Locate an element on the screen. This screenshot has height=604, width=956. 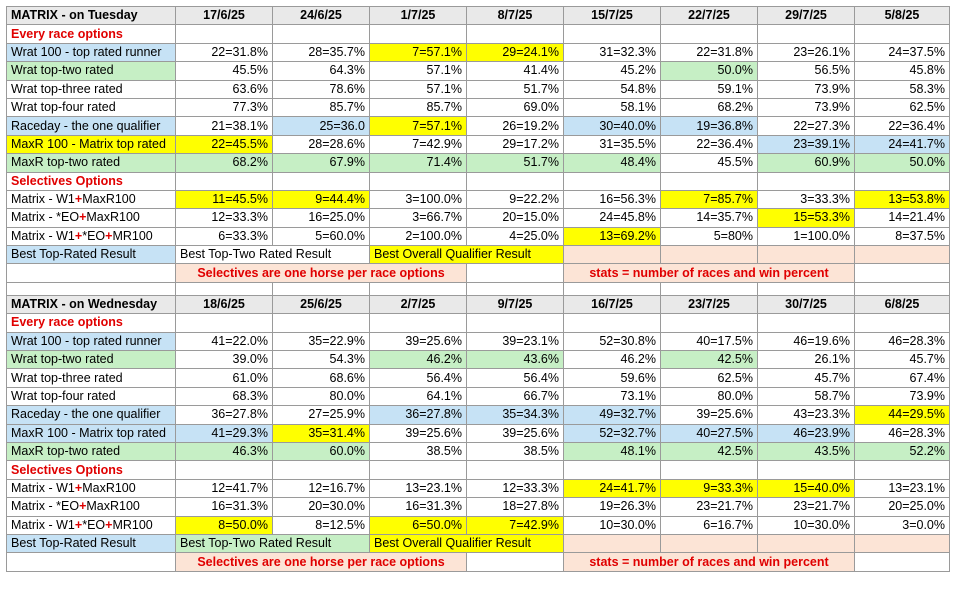
wednesday-value-cell: 35=22.9% is located at coordinates (321, 341).